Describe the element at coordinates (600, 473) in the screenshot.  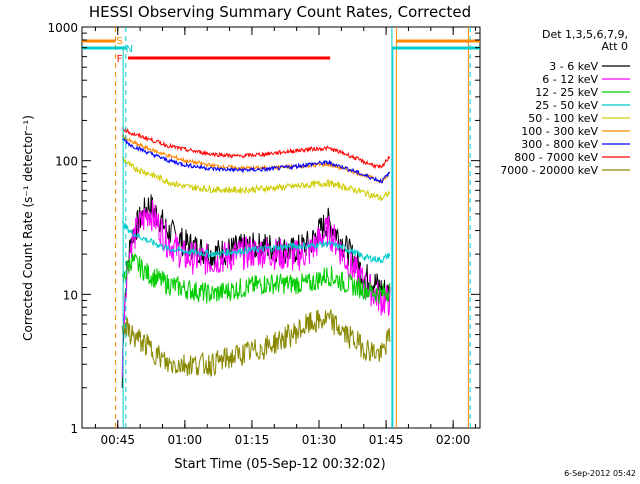
I see `footer-timestamp: 6-Sep-2012 05:42` at that location.